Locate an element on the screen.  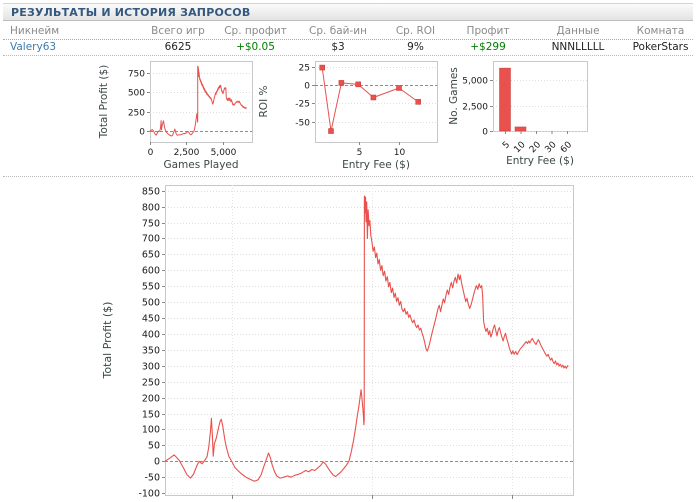
y-tick-label: 150 is located at coordinates (151, 415).